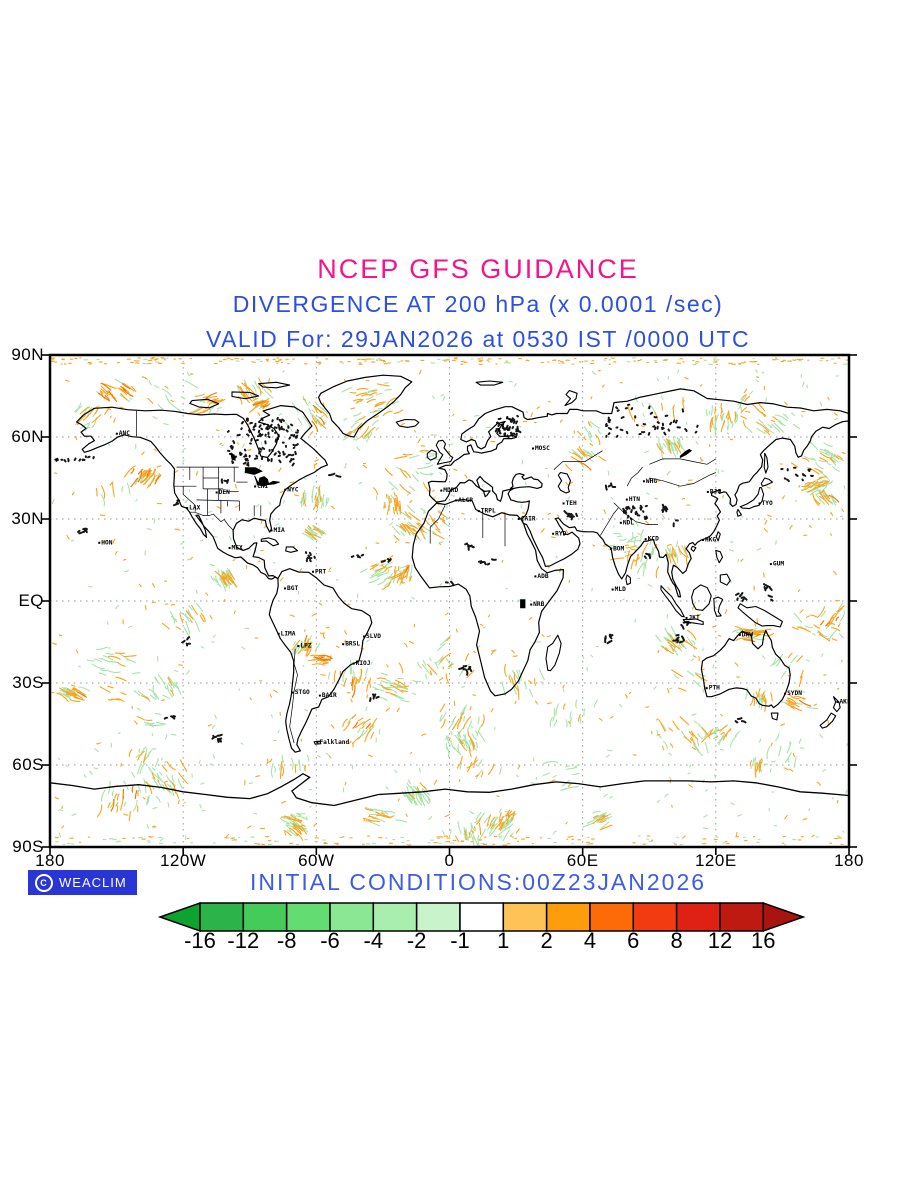 The image size is (900, 1200). Describe the element at coordinates (767, 503) in the screenshot. I see `station-label: TYO` at that location.